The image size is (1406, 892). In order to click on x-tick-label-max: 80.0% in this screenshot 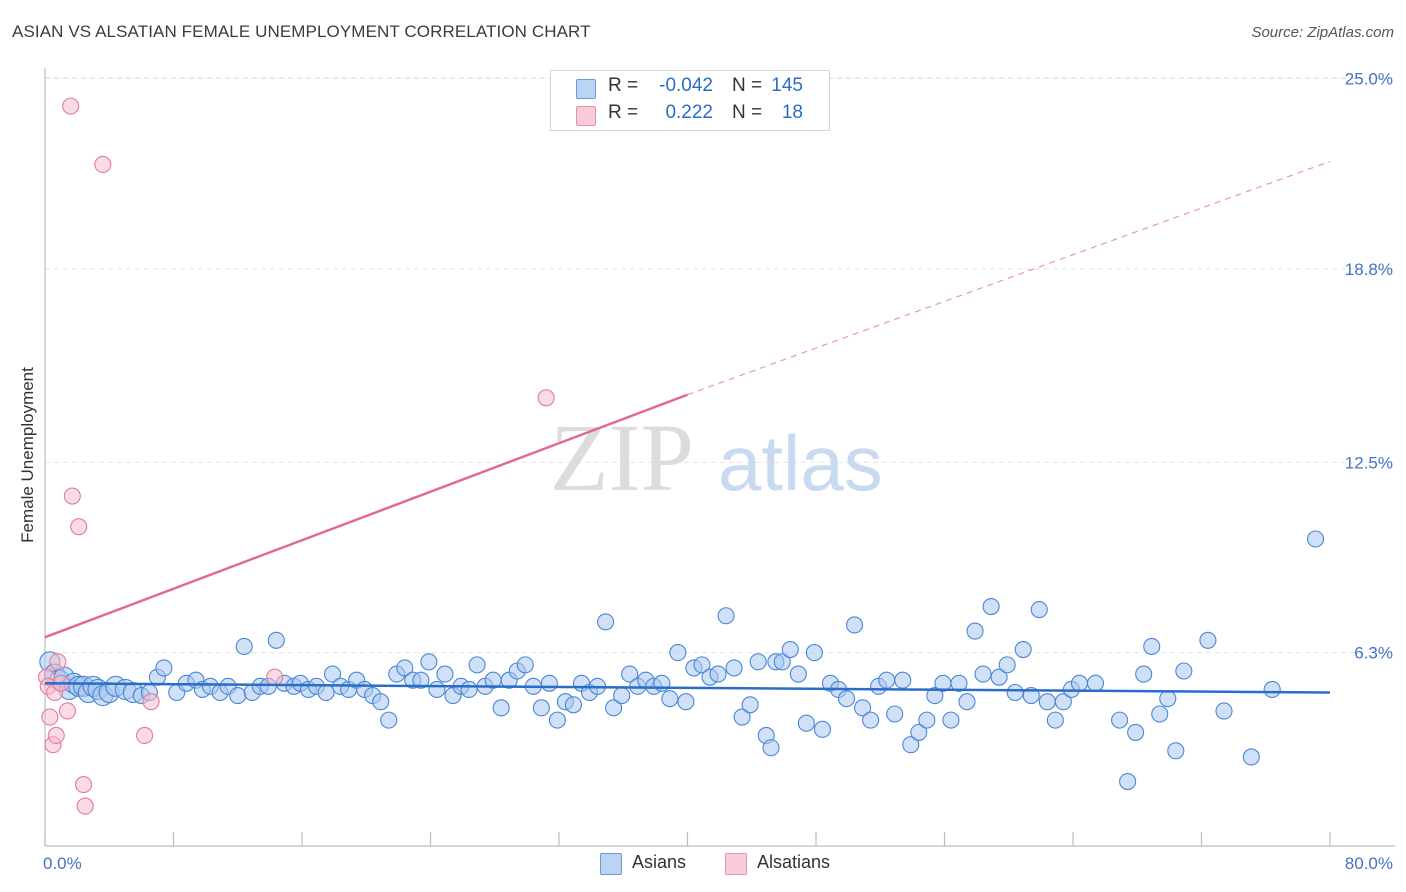, I will do `click(1369, 863)`.